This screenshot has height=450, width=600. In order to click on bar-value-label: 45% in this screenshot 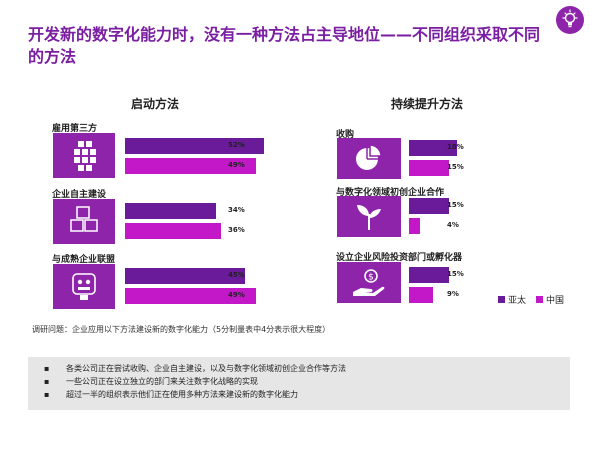, I will do `click(236, 275)`.